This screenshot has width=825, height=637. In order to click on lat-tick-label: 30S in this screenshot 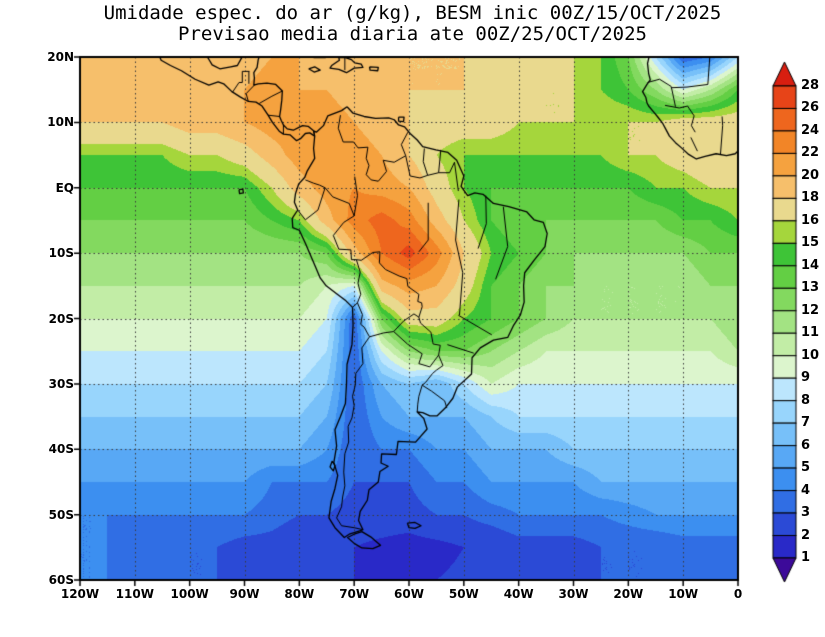, I will do `click(61, 383)`.